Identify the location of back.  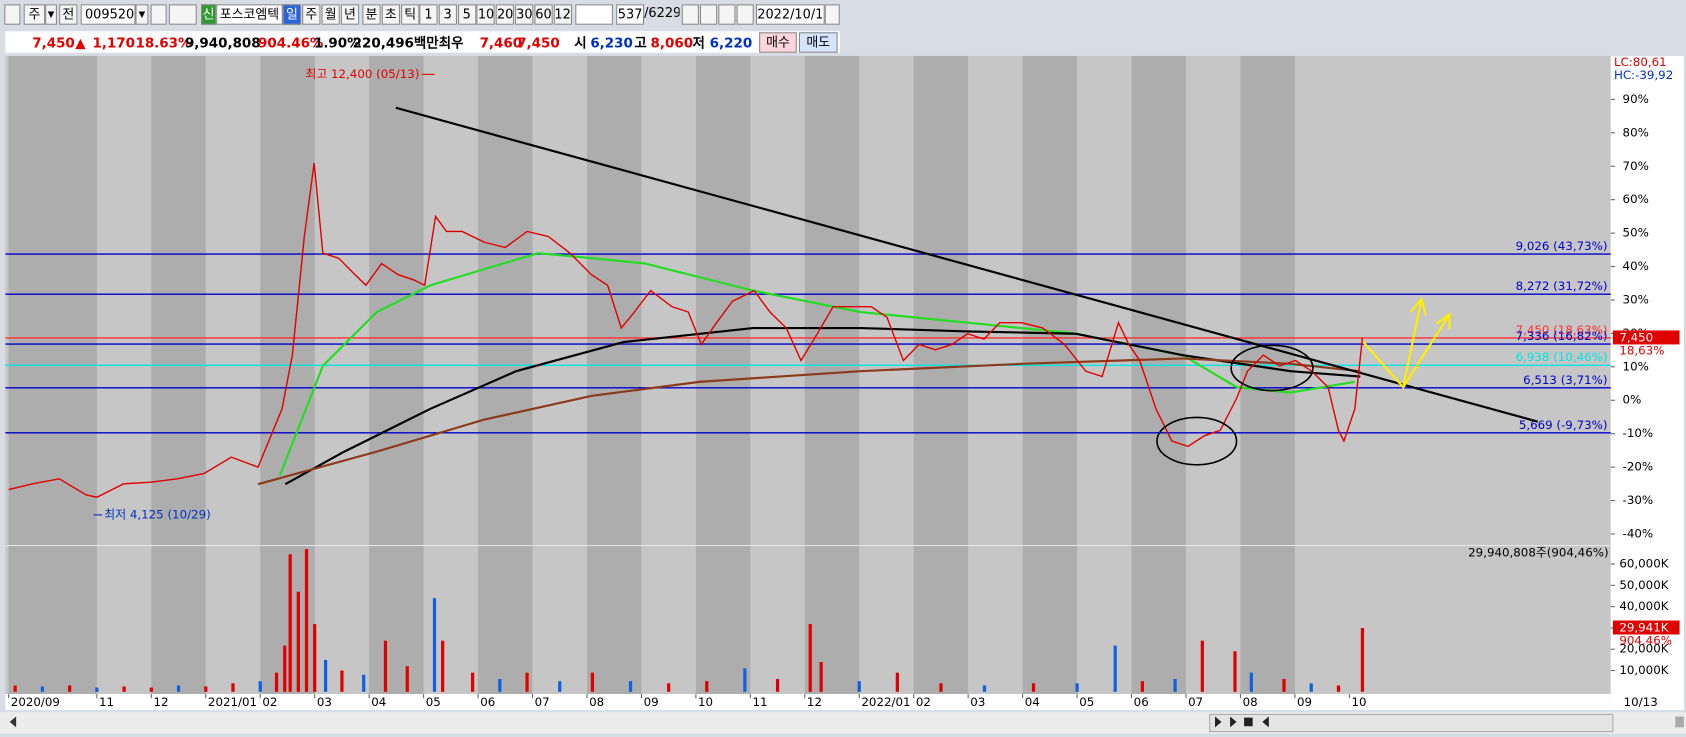
(1265, 722).